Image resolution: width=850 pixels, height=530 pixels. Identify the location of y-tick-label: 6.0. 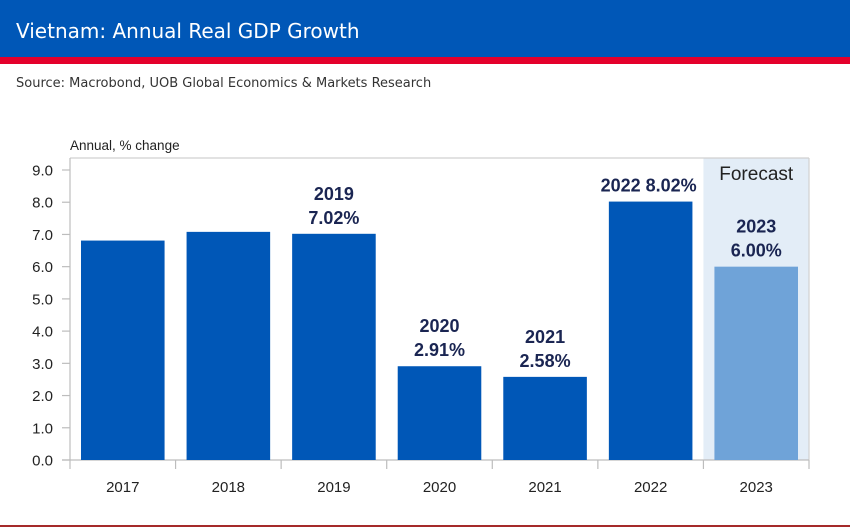
(42, 267).